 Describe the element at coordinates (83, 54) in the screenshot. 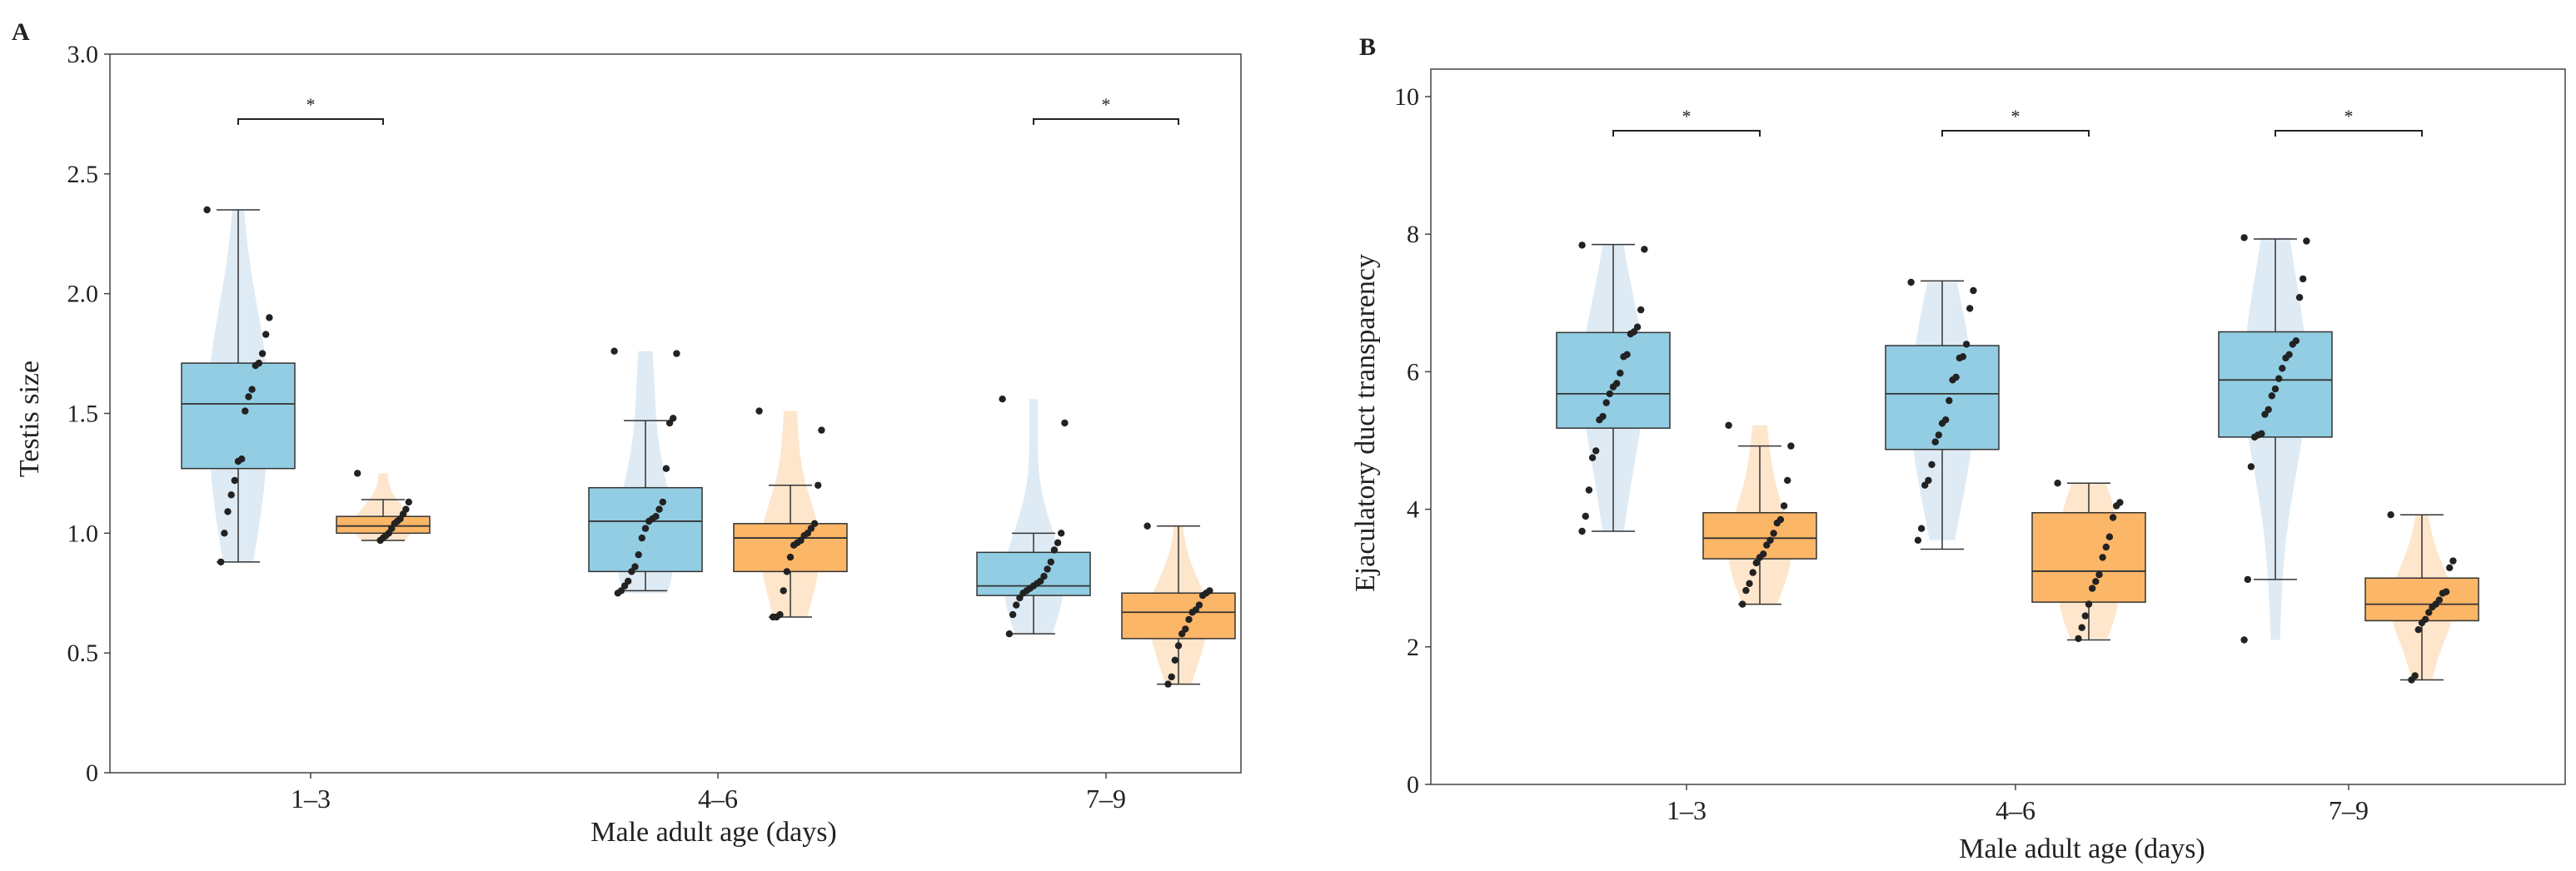

I see `panel-a-y-tick-label: 3.0` at that location.